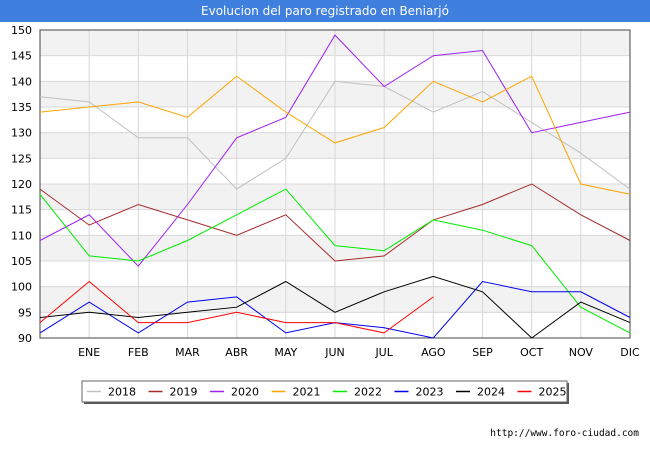 The height and width of the screenshot is (450, 650). I want to click on x-tick-label: MAR, so click(187, 352).